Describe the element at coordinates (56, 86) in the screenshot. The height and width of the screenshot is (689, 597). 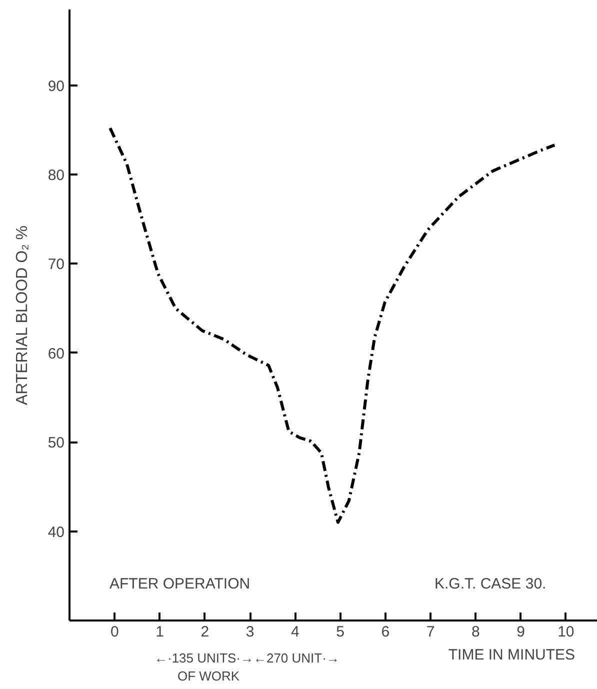
I see `y-tick-label: 90` at that location.